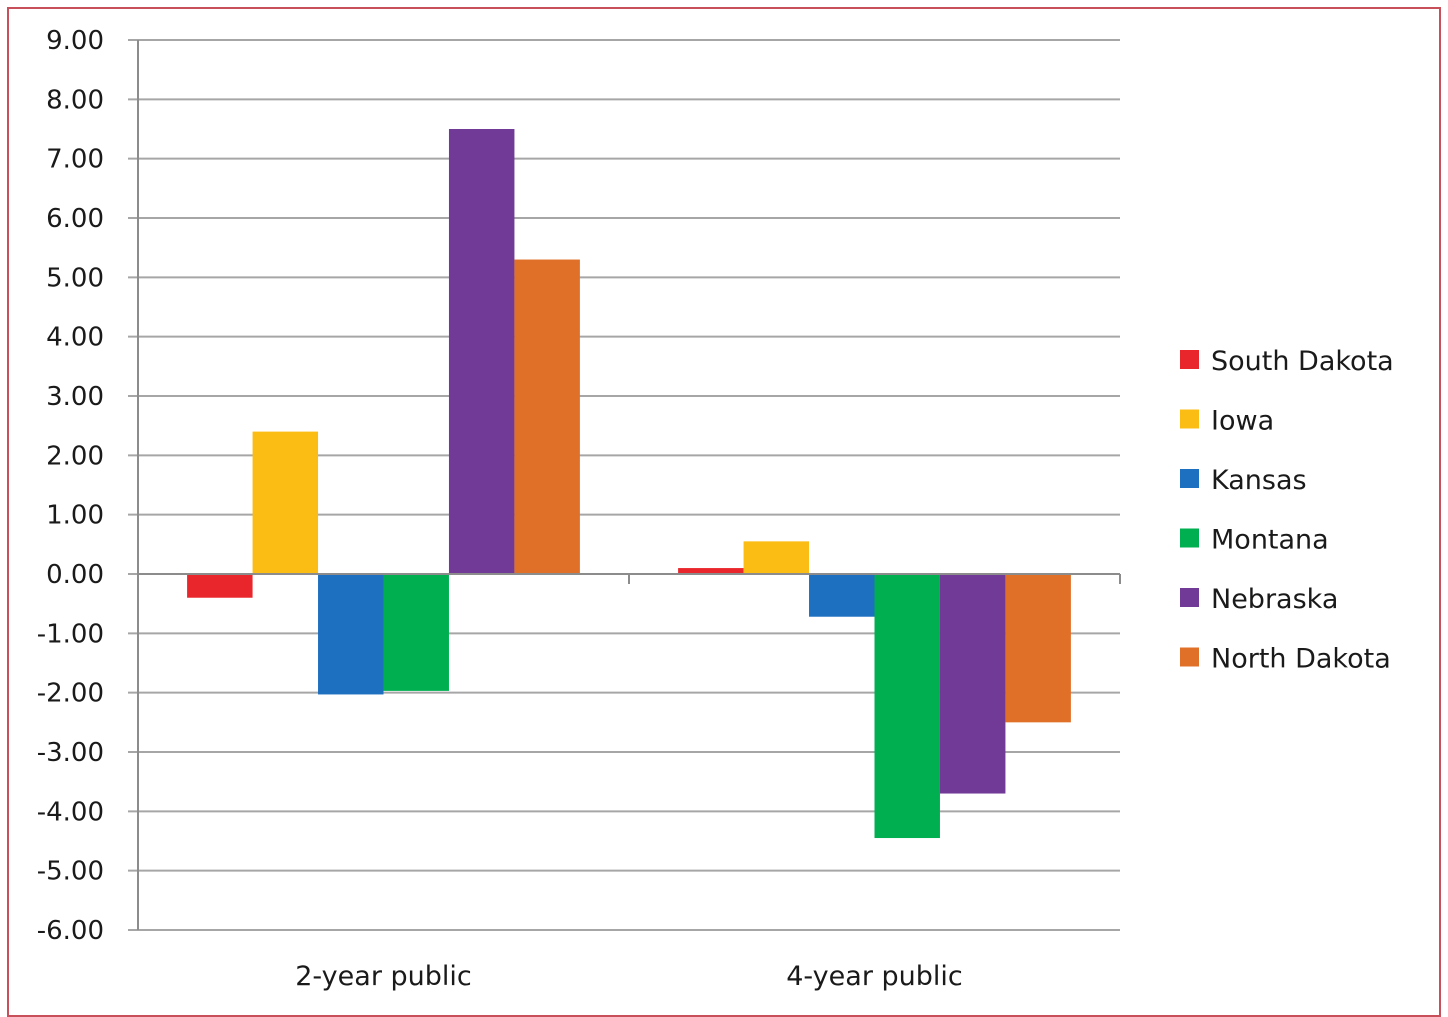 Image resolution: width=1448 pixels, height=1017 pixels. What do you see at coordinates (70, 872) in the screenshot?
I see `y-tick-label: -5.00` at bounding box center [70, 872].